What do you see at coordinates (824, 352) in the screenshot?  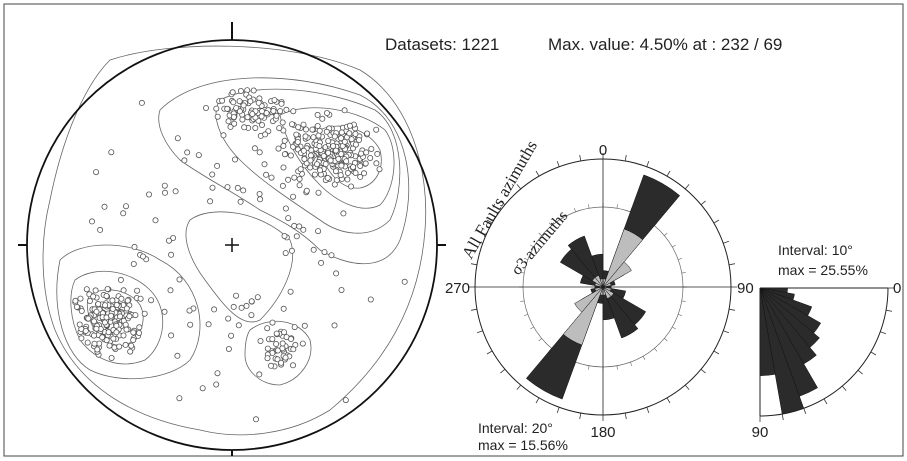 I see `quarter-rose-arc` at bounding box center [824, 352].